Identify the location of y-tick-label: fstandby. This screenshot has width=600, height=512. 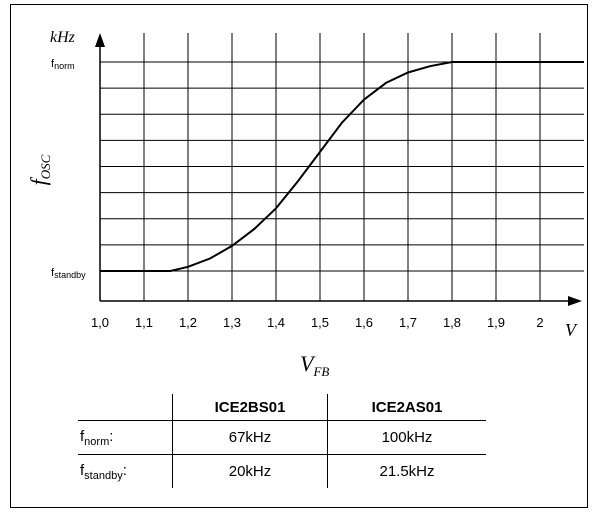
(68, 273).